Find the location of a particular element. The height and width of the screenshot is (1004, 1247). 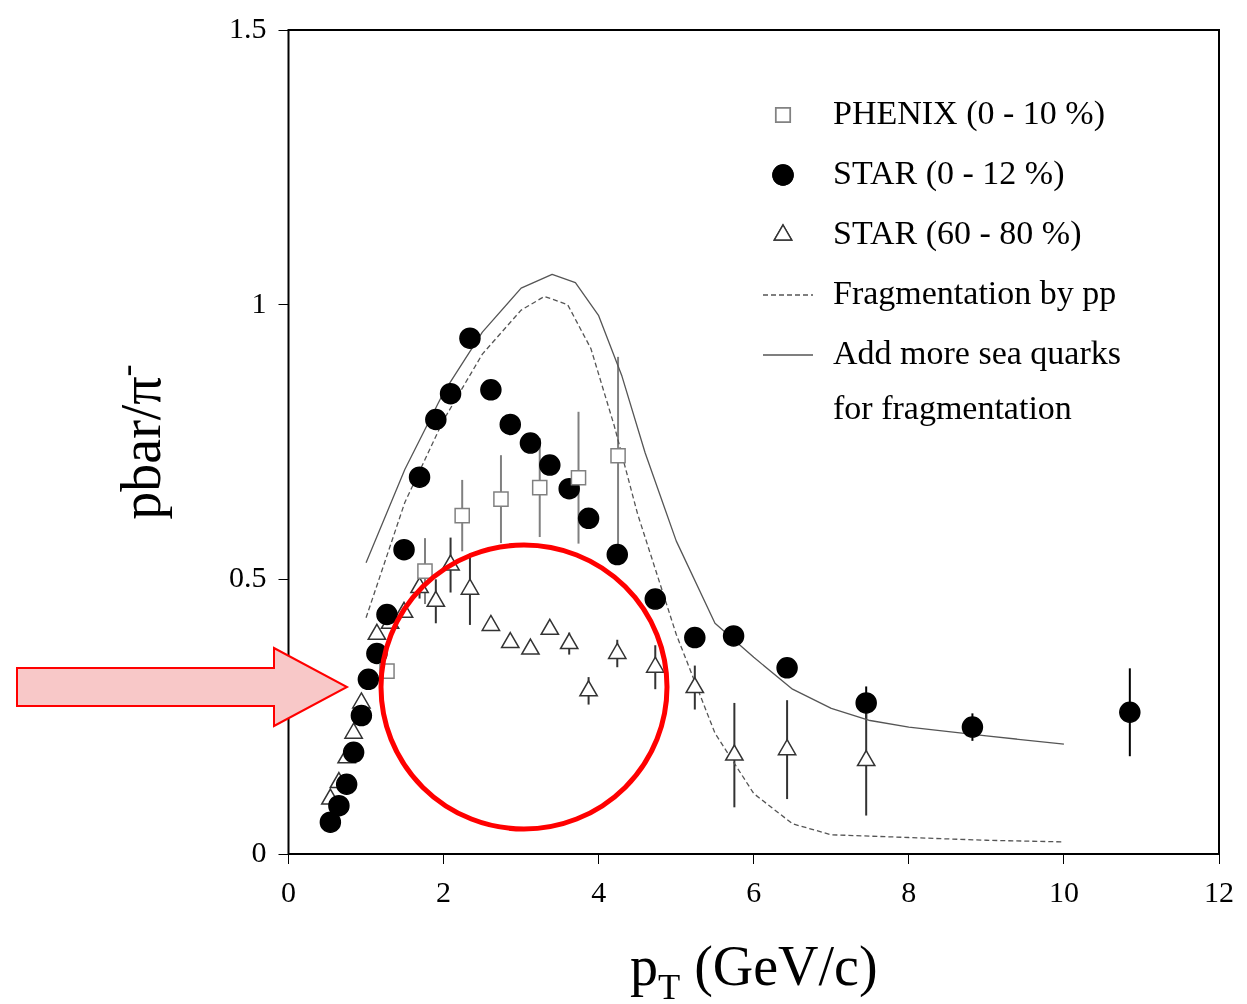

y-tick-label: 1 is located at coordinates (259, 302).